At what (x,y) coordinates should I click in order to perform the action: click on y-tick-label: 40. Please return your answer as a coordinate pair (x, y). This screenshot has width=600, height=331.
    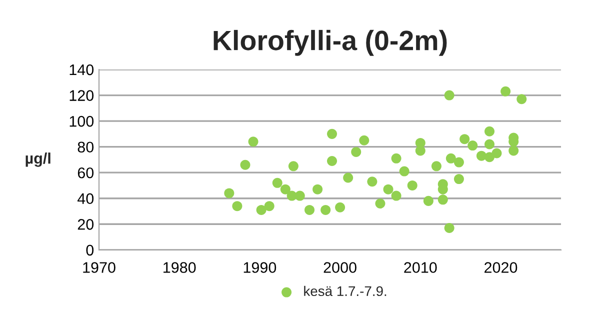
    Looking at the image, I should click on (86, 198).